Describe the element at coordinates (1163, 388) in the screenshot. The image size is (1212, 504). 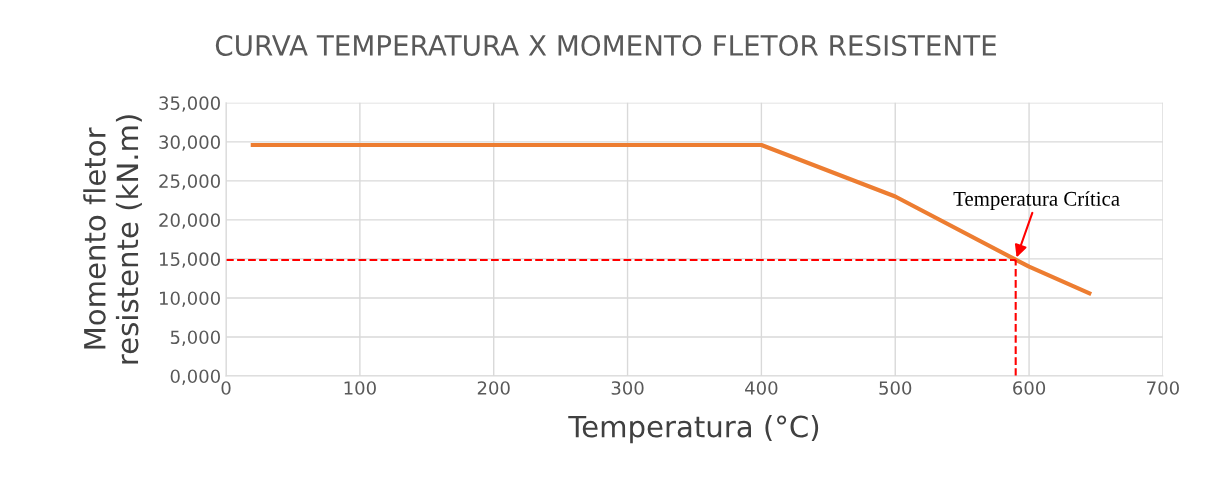
I see `x-tick-label: 700` at that location.